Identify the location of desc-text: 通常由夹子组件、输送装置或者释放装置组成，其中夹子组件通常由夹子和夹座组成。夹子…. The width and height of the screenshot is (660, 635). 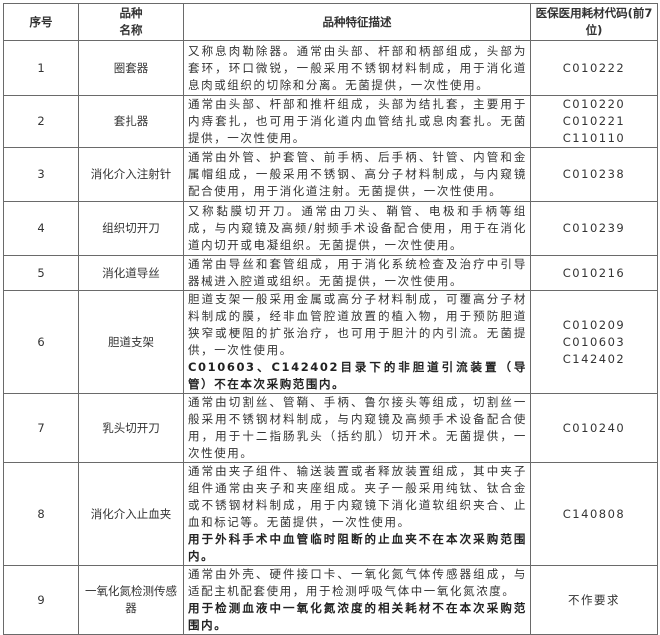
(357, 496).